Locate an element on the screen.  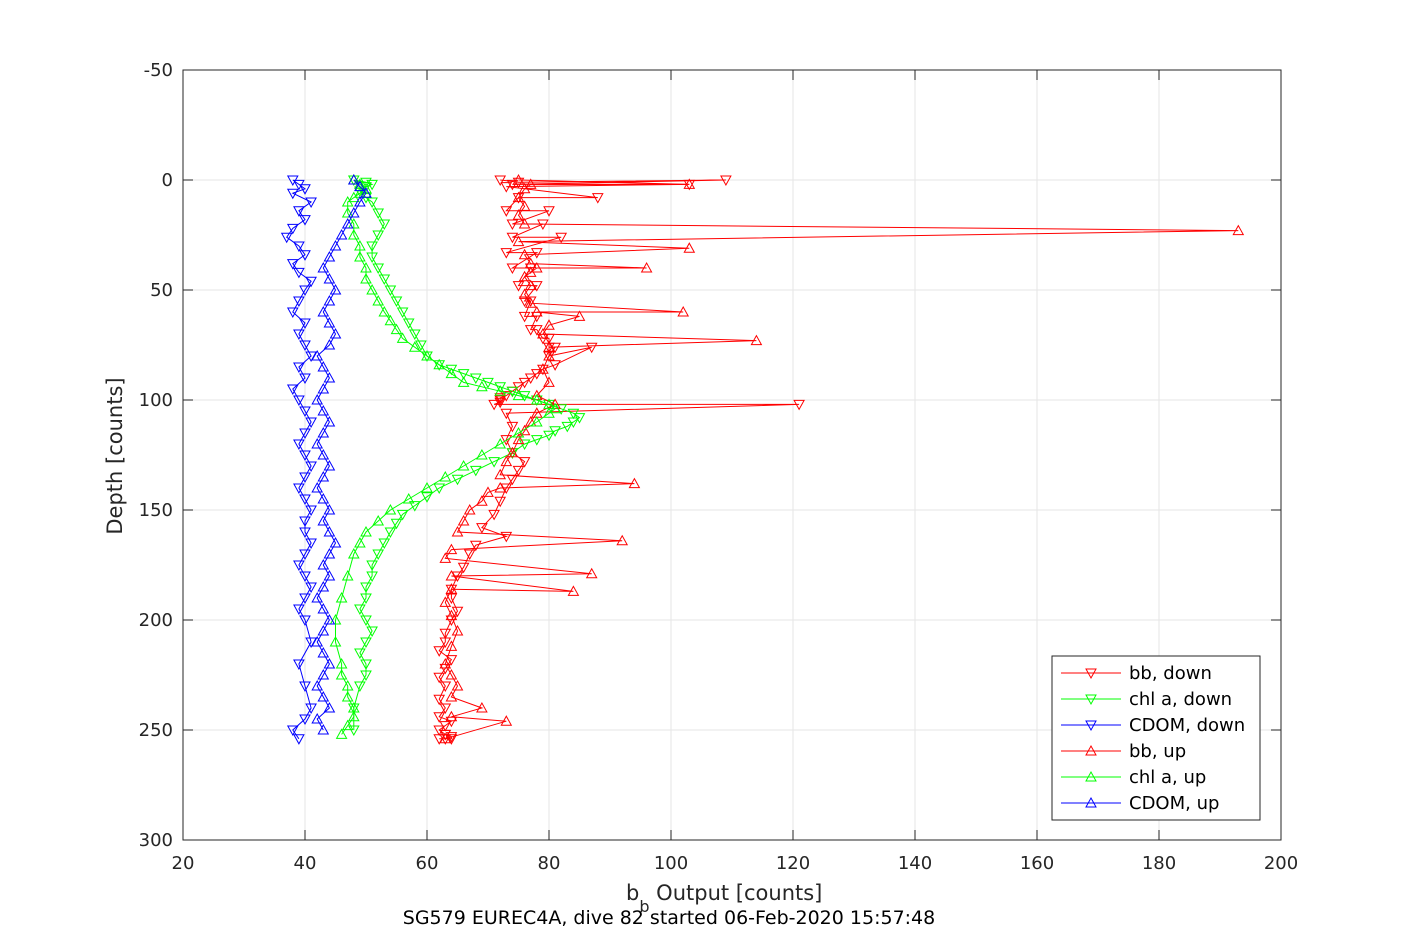
x-axis-label-subscript: b is located at coordinates (644, 906).